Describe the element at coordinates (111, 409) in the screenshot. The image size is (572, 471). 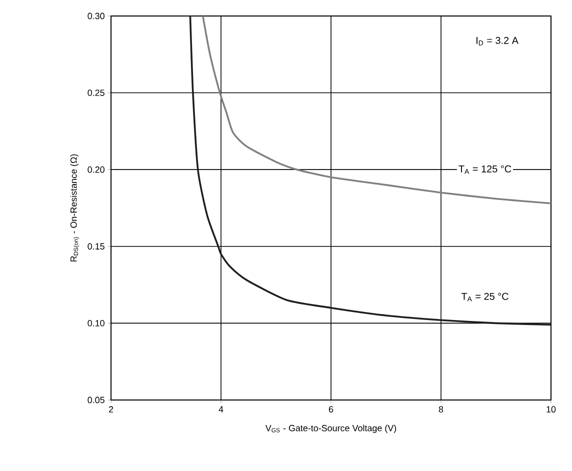
I see `x-tick-label: 2` at that location.